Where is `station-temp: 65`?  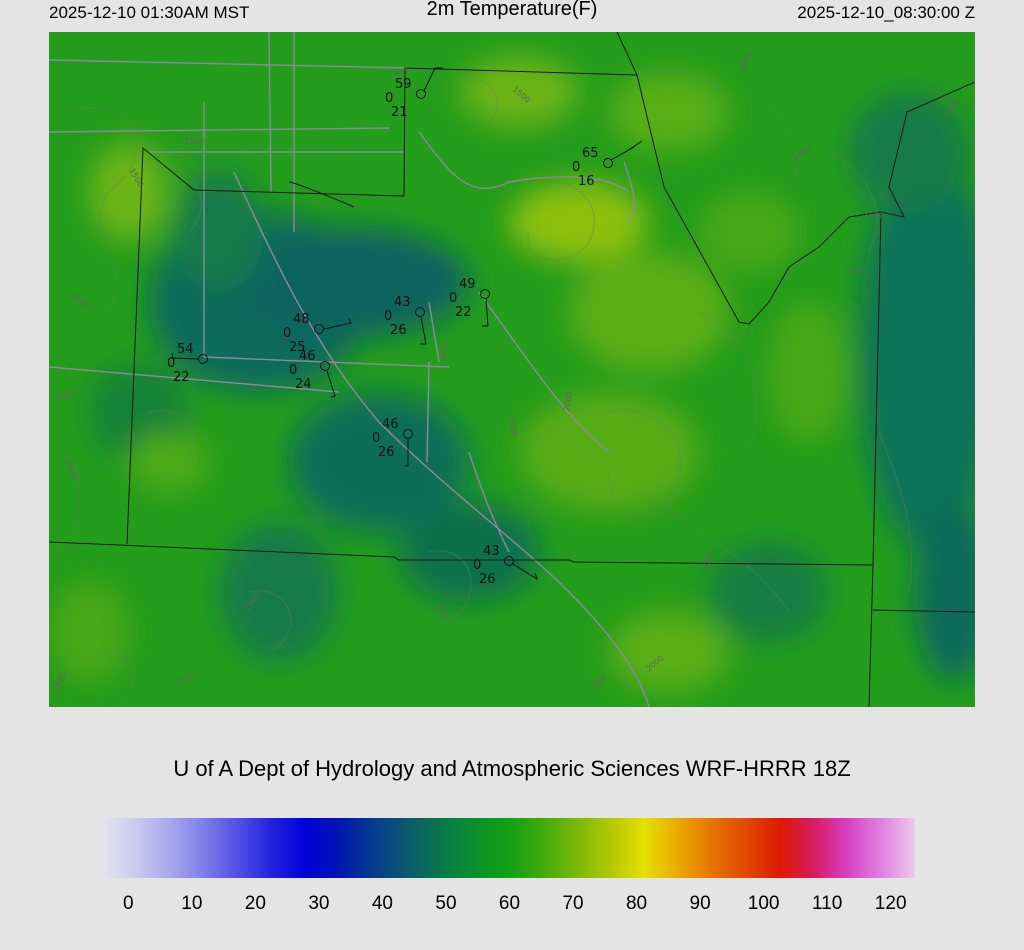 station-temp: 65 is located at coordinates (590, 153).